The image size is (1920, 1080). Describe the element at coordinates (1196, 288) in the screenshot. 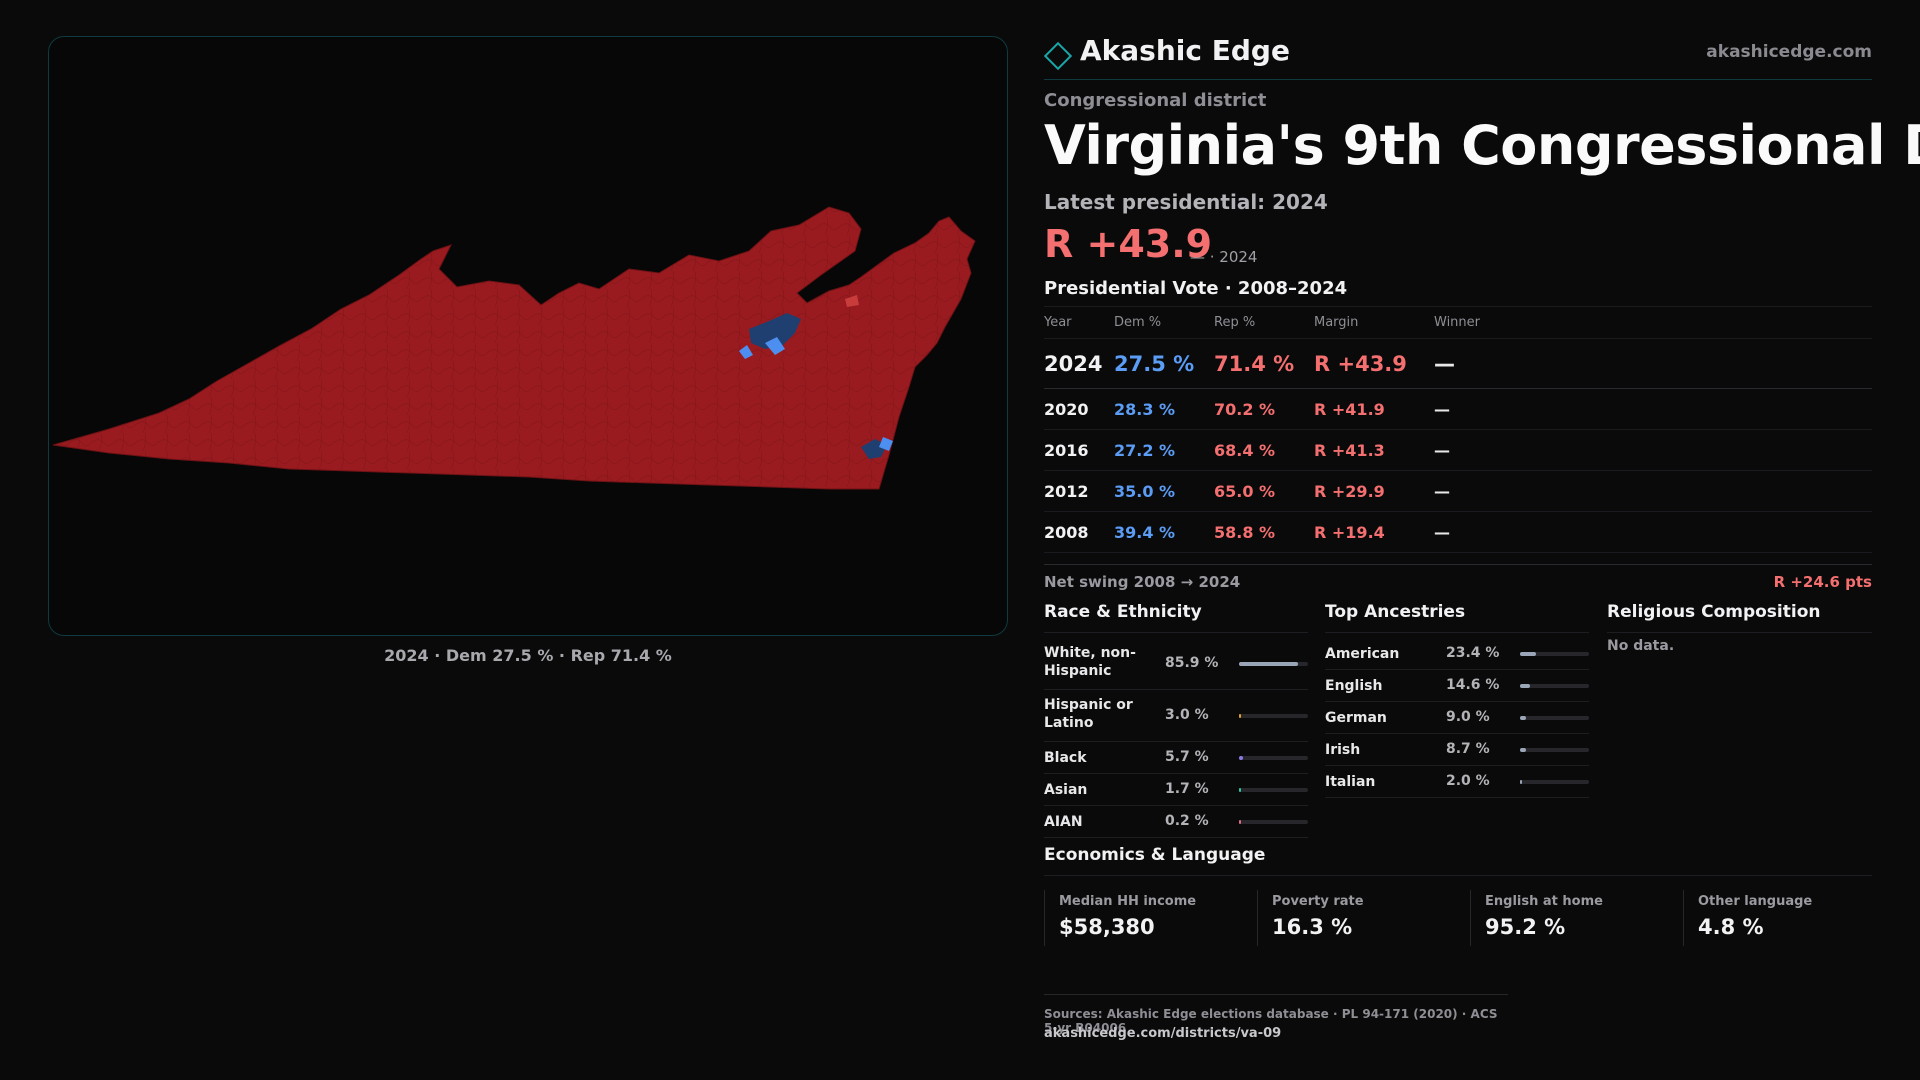

I see `presidential-vote-title: Presidential Vote · 2008–2024` at that location.